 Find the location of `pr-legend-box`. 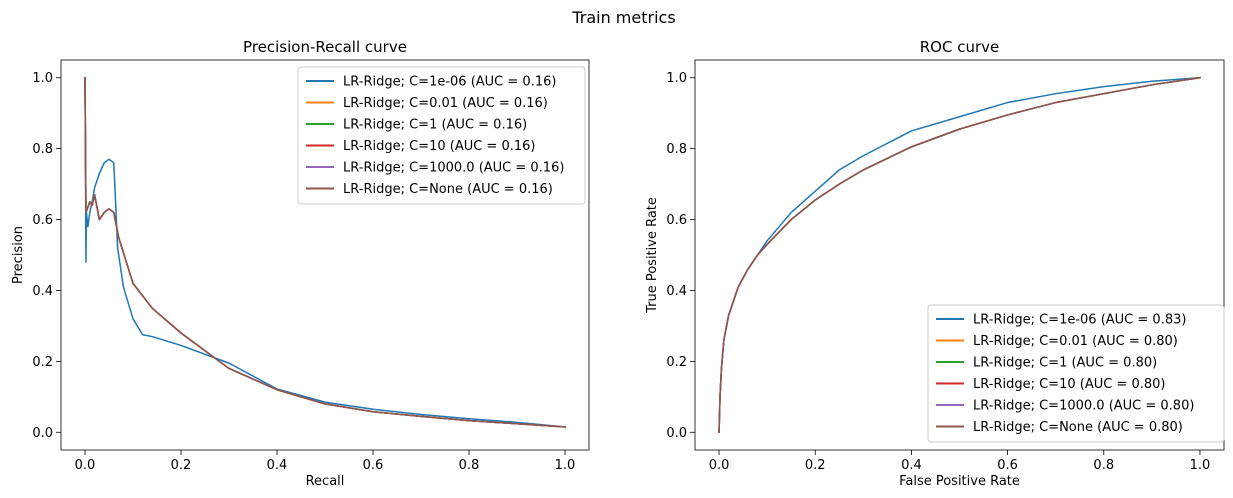

pr-legend-box is located at coordinates (441, 135).